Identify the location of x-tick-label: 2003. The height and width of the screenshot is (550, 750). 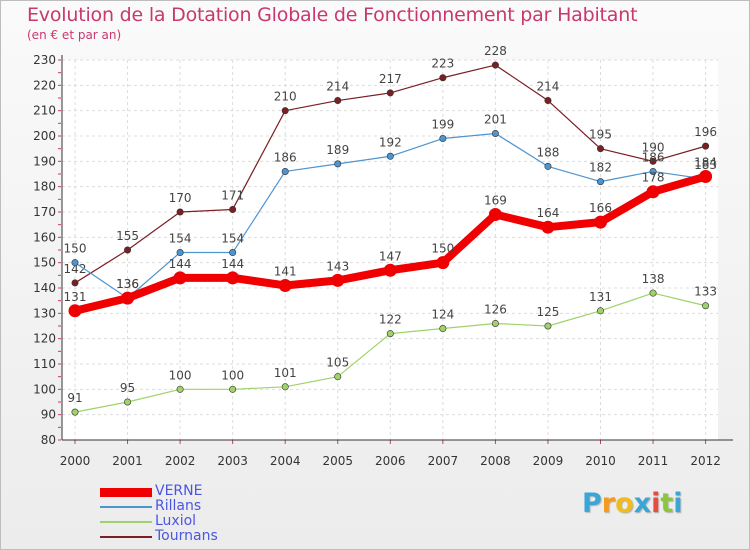
(232, 461).